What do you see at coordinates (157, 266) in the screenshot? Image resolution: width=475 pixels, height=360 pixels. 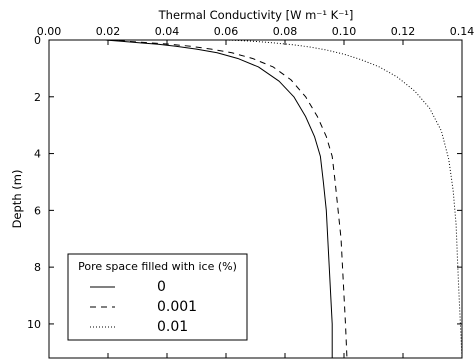 I see `legend-title: Pore space filled with ice (%)` at bounding box center [157, 266].